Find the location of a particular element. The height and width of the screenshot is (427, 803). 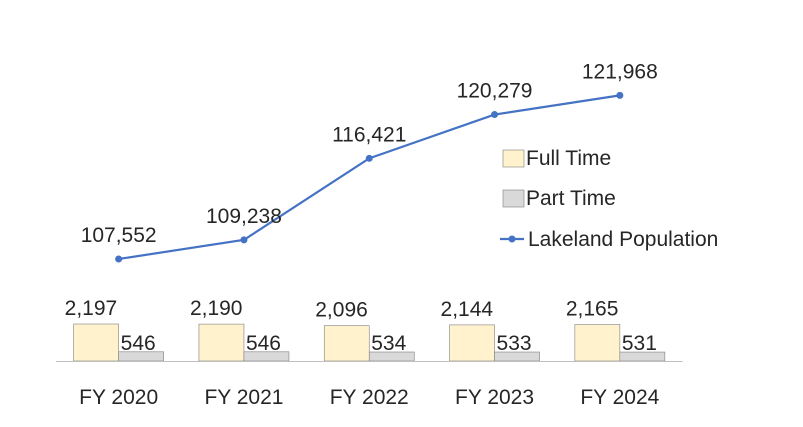

legend: Full Time Part Time Lakeland Population is located at coordinates (609, 199).